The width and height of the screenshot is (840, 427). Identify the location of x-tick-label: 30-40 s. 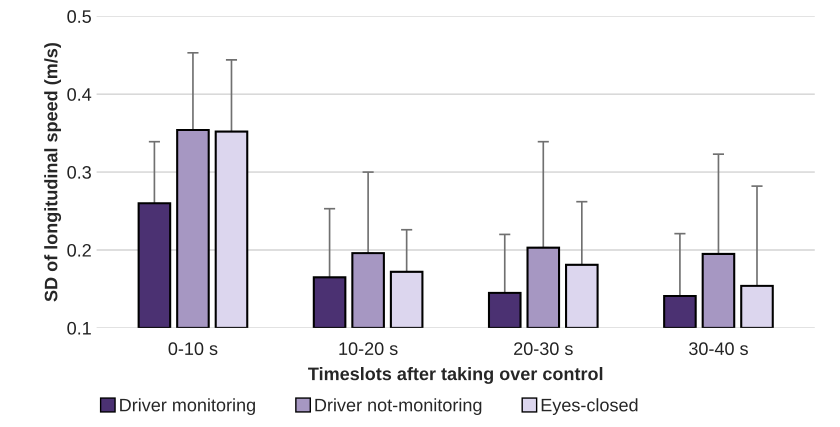
(718, 349).